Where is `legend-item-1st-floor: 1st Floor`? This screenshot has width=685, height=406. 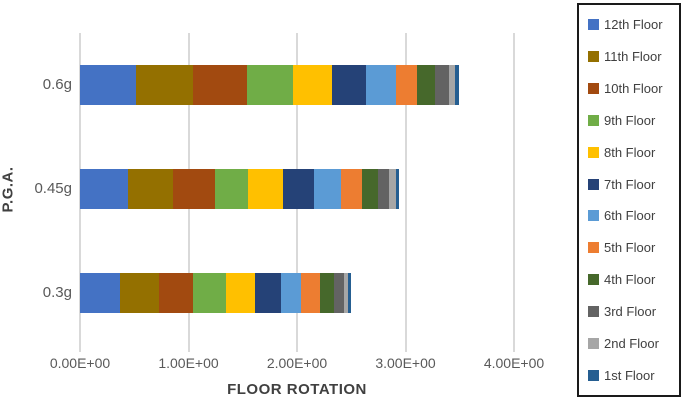 legend-item-1st-floor: 1st Floor is located at coordinates (633, 375).